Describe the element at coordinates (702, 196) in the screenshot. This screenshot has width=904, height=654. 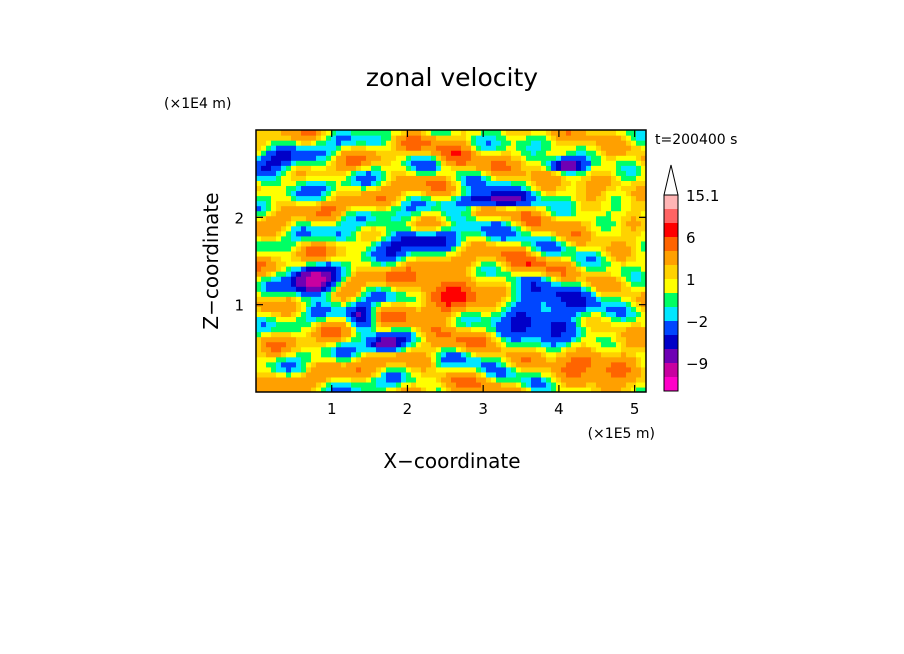
I see `colorbar-tick-label: 15.1` at that location.